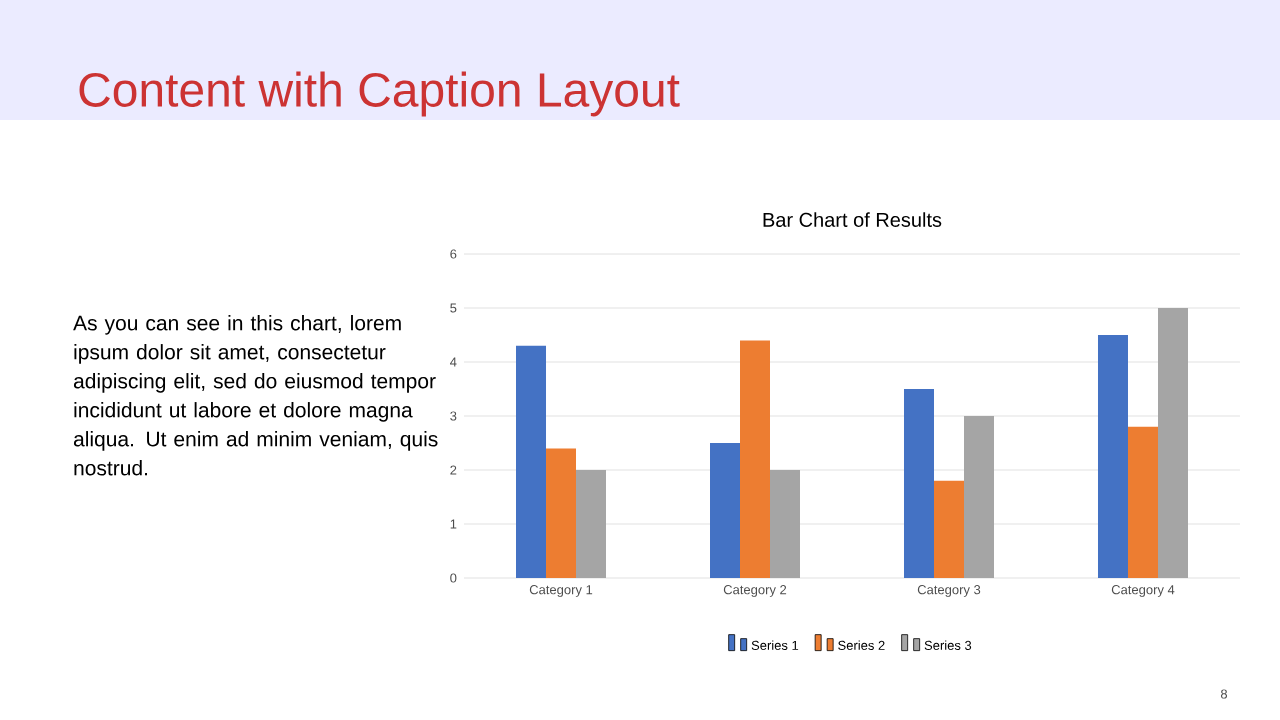  What do you see at coordinates (255, 395) in the screenshot?
I see `text: As you can see in this chart, lorem ipsum dolor sit amet, consectetur adipiscing elit, sed do eiusmod tempor incididunt ut labore et dolore magna aliqua. Ut enim ad minim veniam, quis nostrud.` at bounding box center [255, 395].